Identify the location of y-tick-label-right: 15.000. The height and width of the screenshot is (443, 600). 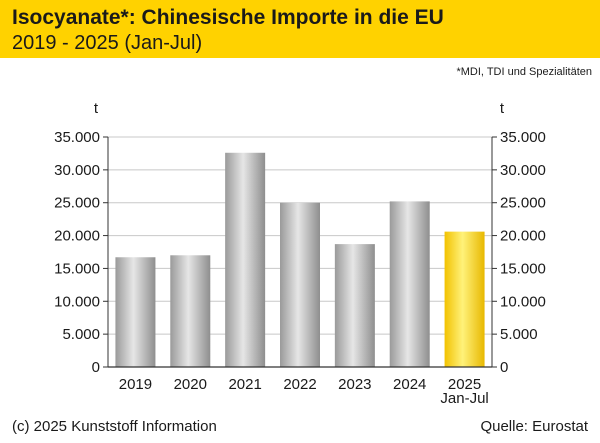
(523, 268).